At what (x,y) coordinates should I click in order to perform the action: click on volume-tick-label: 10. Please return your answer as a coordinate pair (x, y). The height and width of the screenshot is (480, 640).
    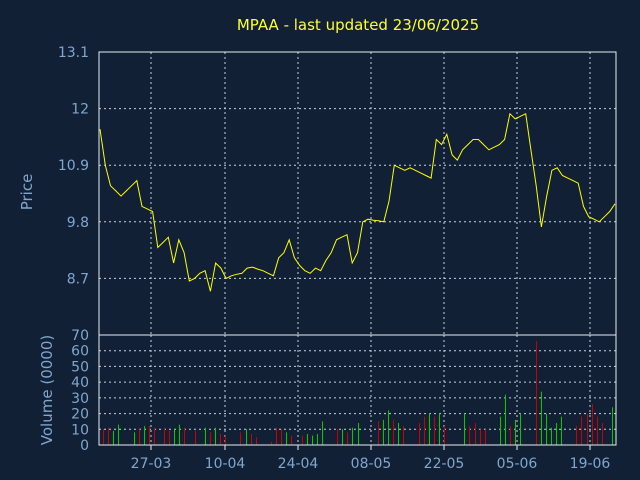
    Looking at the image, I should click on (80, 430).